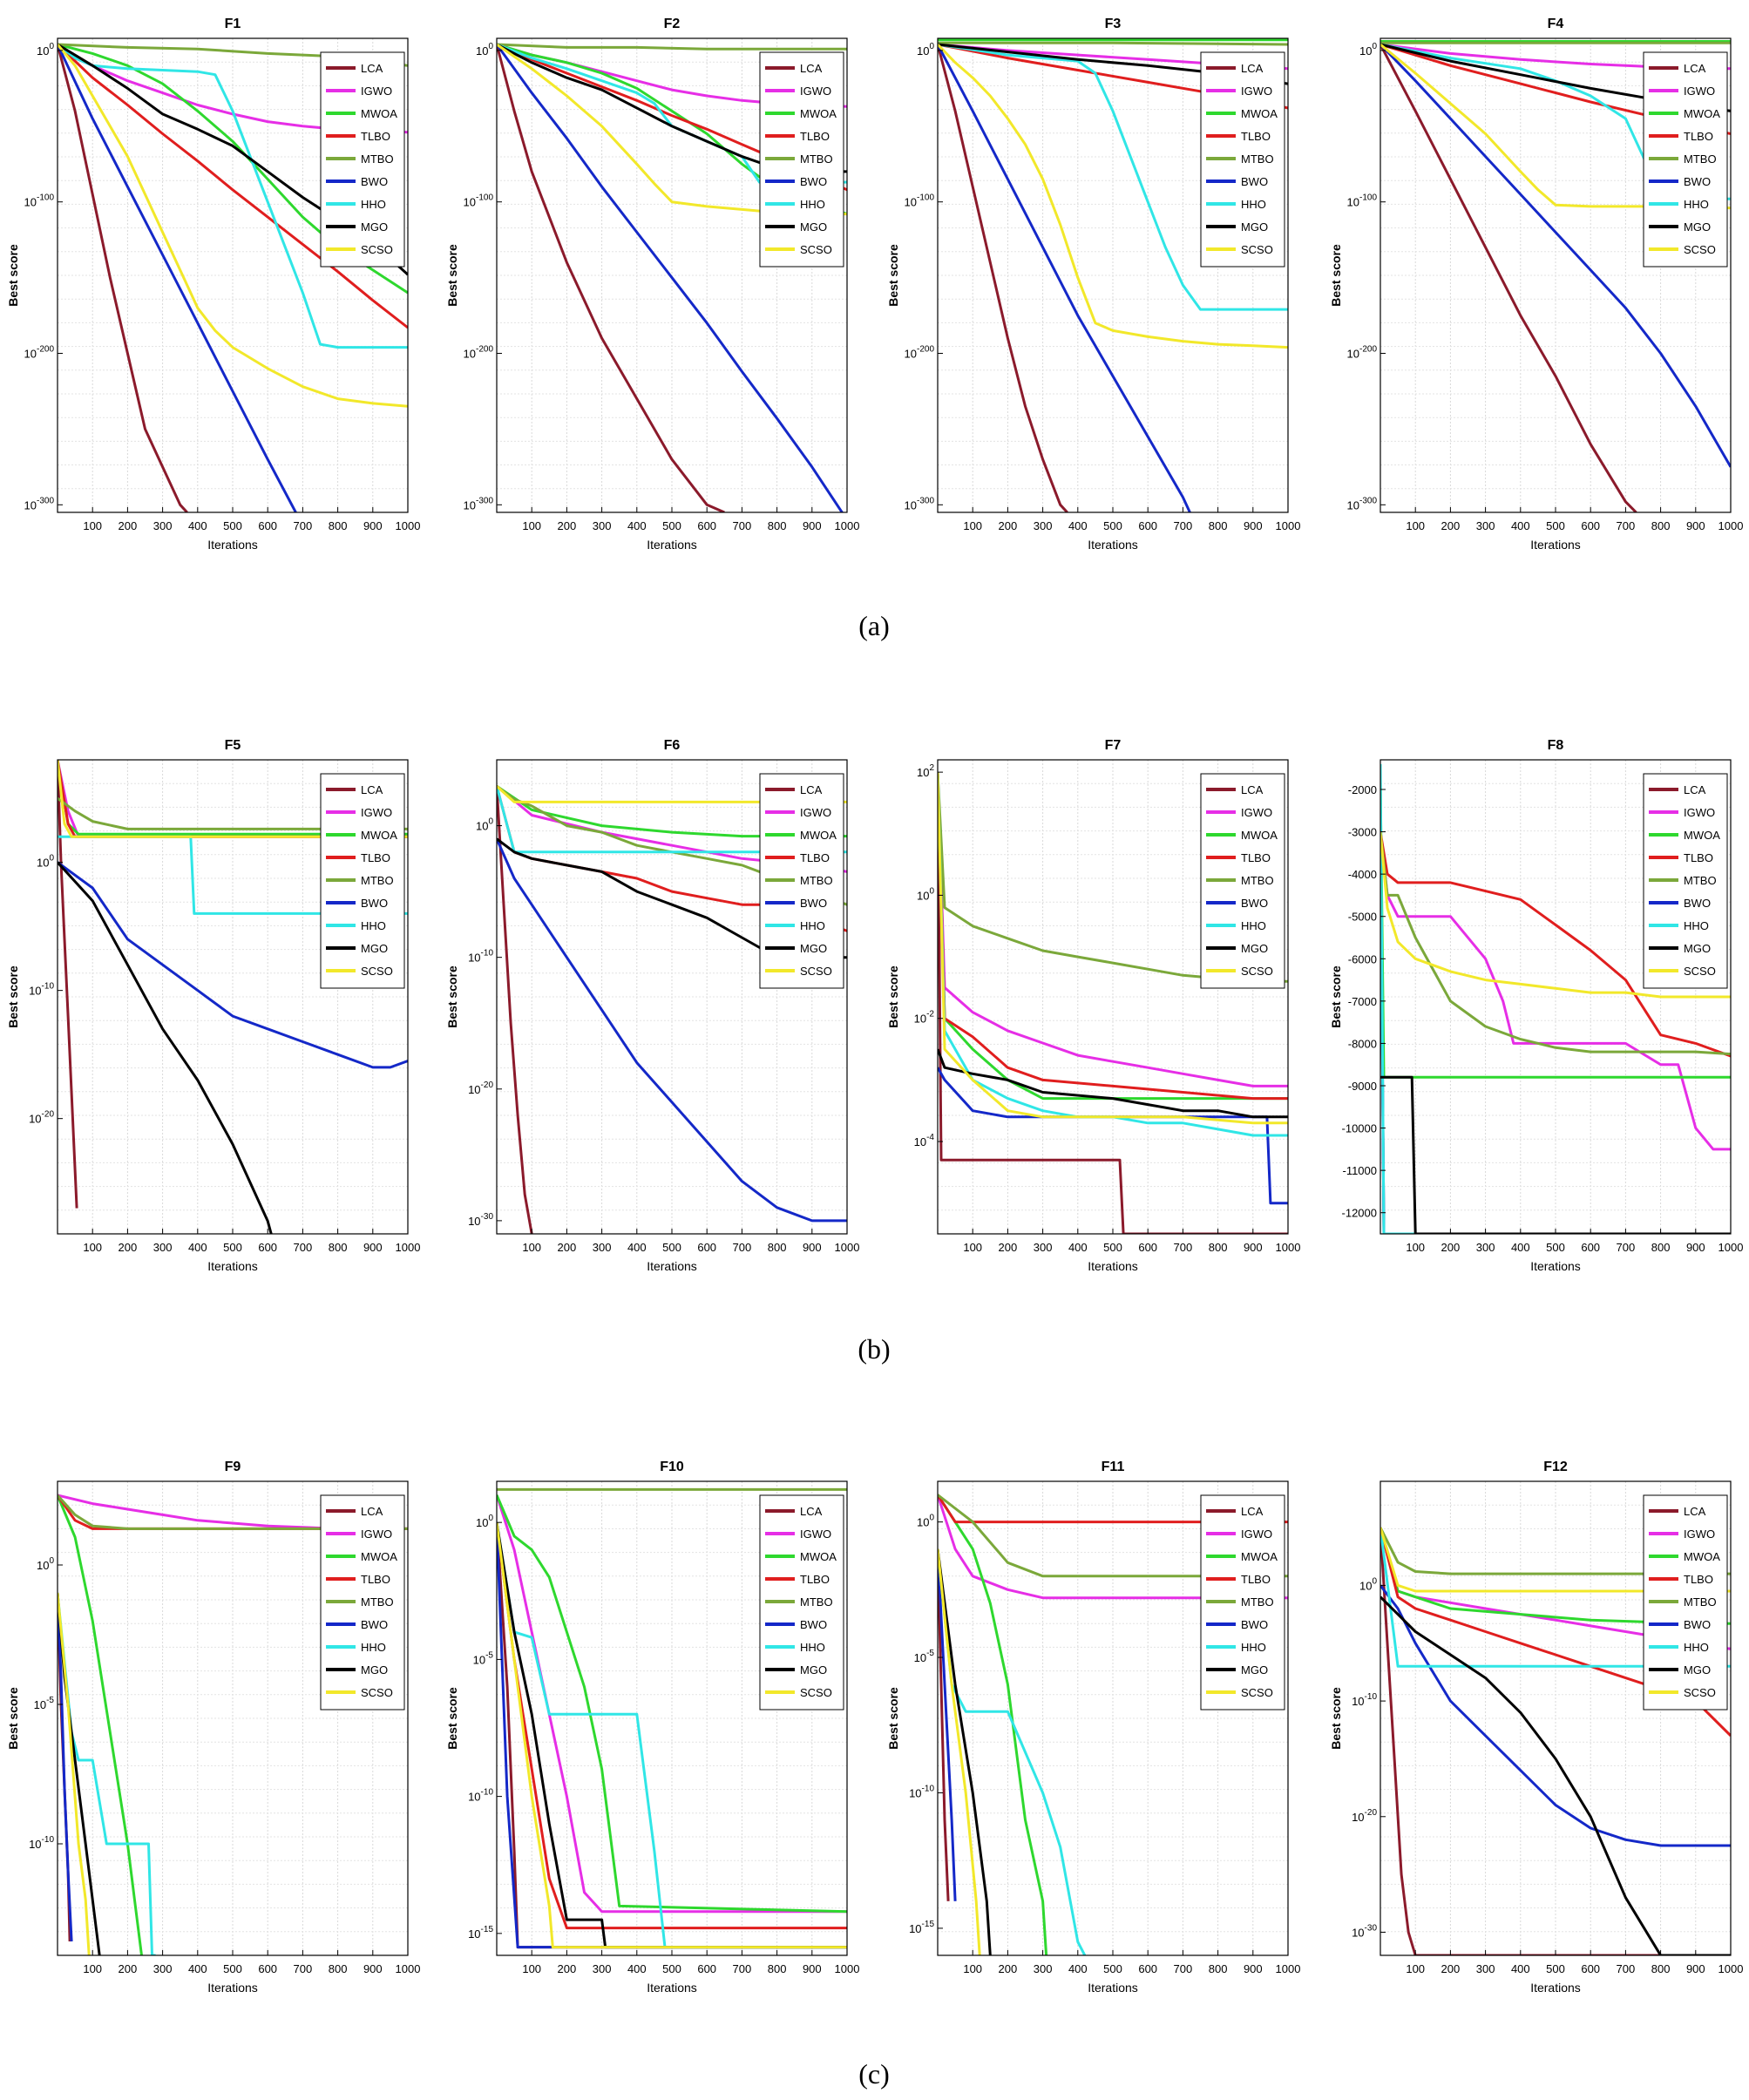 Image resolution: width=1749 pixels, height=2100 pixels. What do you see at coordinates (924, 1018) in the screenshot?
I see `y-tick-label: 10⁻²` at bounding box center [924, 1018].